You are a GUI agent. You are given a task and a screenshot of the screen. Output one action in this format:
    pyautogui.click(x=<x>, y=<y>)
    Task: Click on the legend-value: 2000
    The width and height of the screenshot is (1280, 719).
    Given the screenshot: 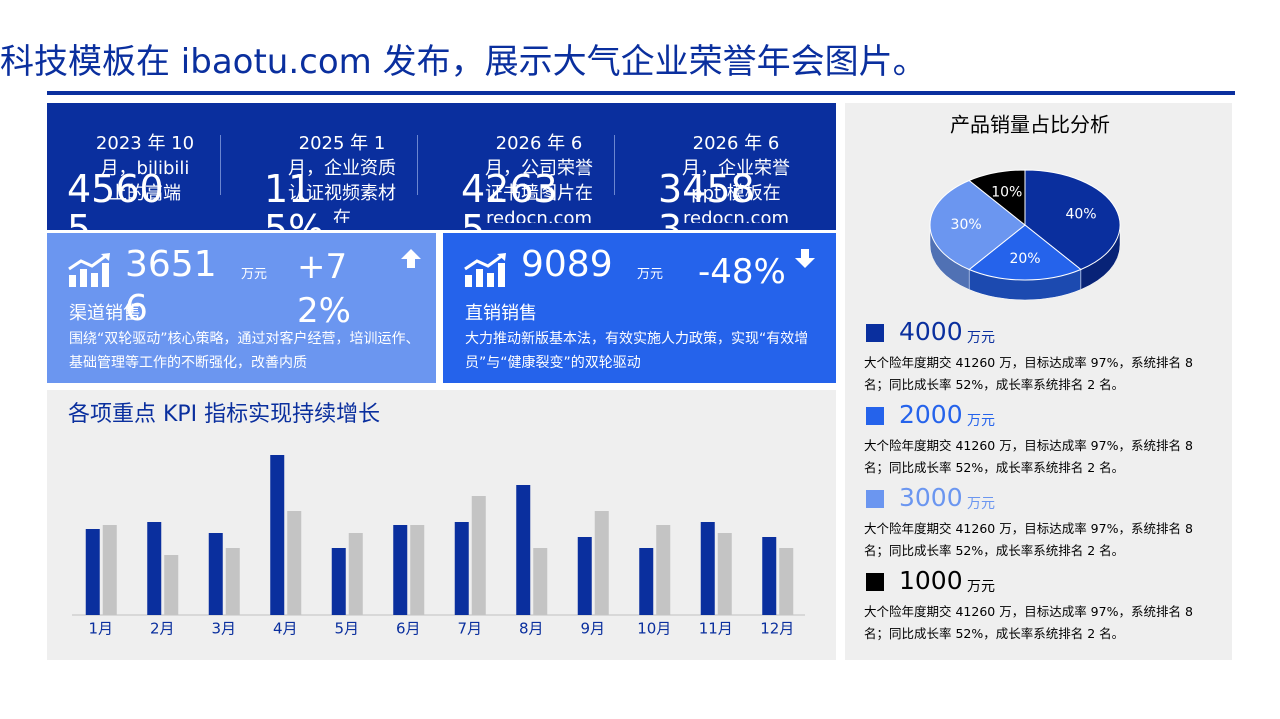 What is the action you would take?
    pyautogui.click(x=931, y=414)
    